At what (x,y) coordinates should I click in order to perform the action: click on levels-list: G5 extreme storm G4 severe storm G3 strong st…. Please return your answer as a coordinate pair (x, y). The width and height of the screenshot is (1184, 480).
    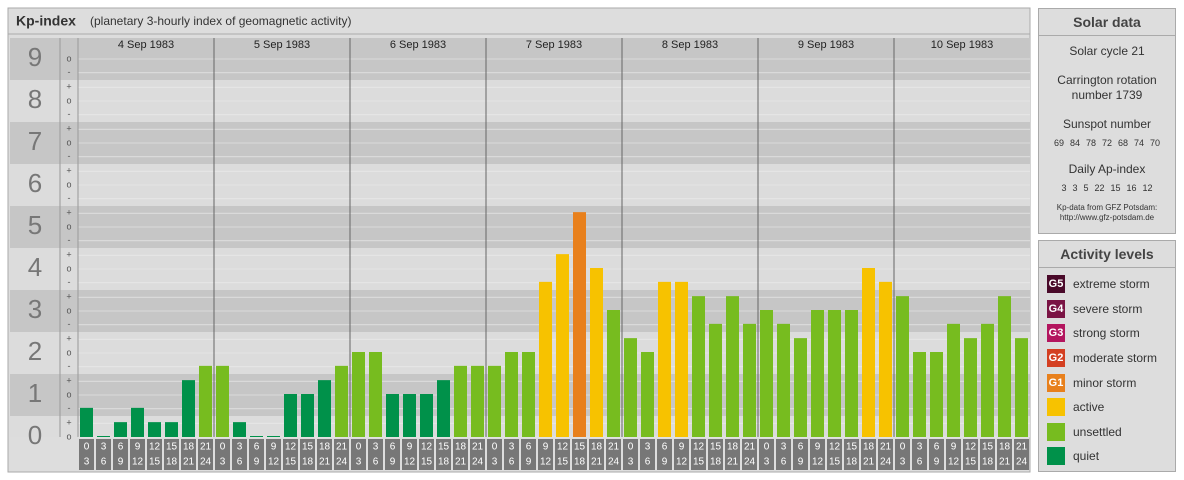
    Looking at the image, I should click on (1107, 368).